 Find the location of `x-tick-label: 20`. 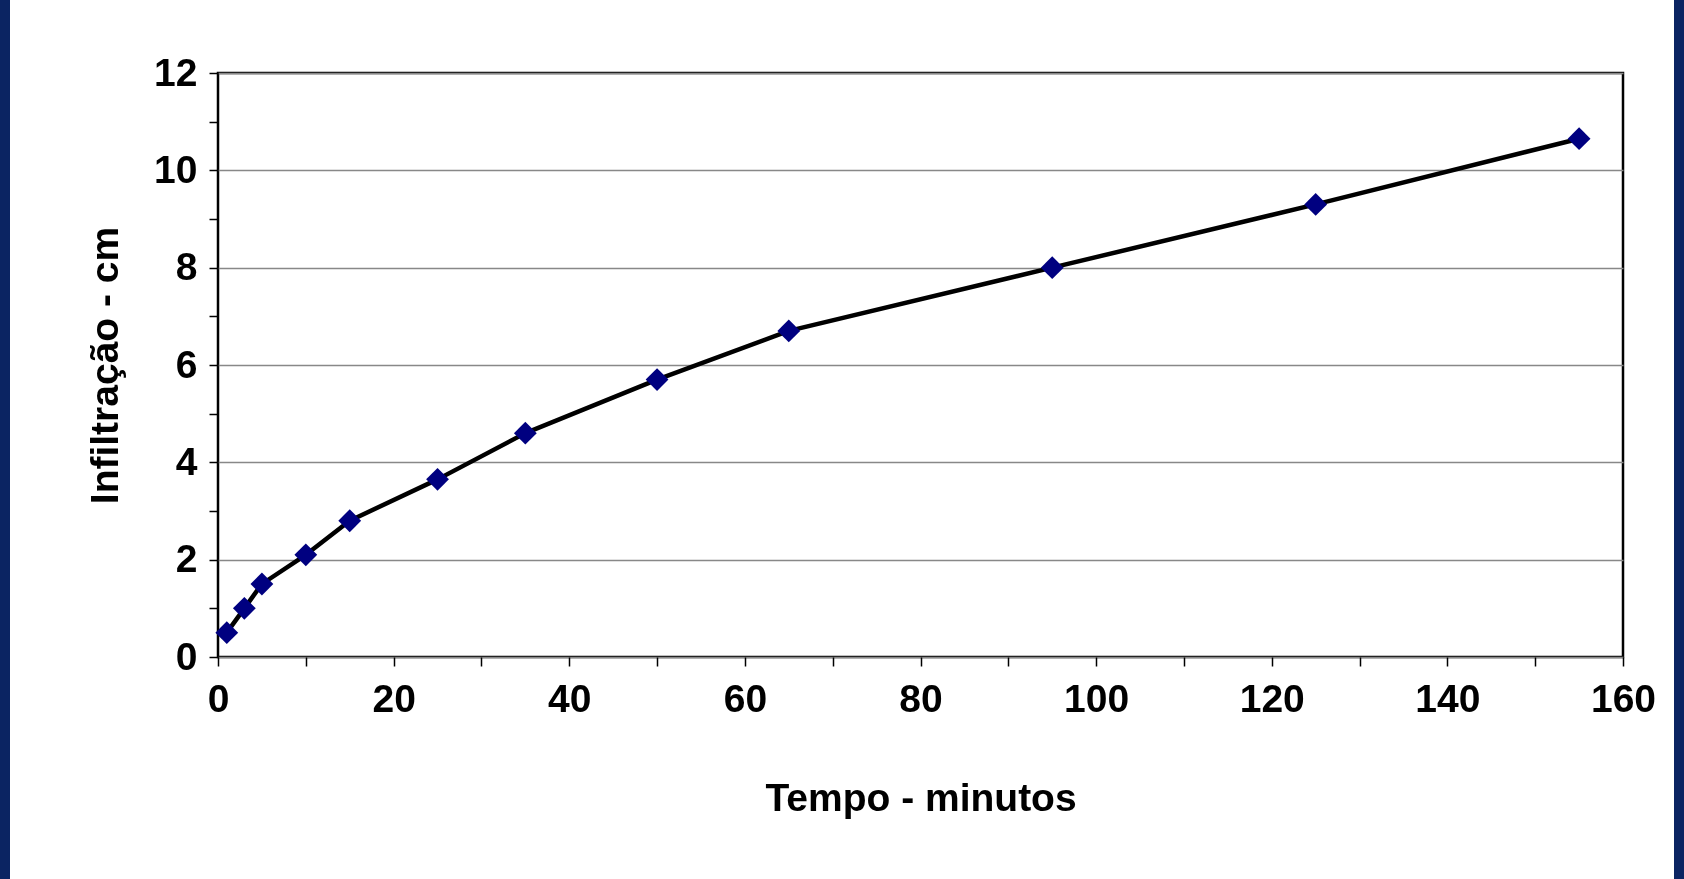

x-tick-label: 20 is located at coordinates (394, 698).